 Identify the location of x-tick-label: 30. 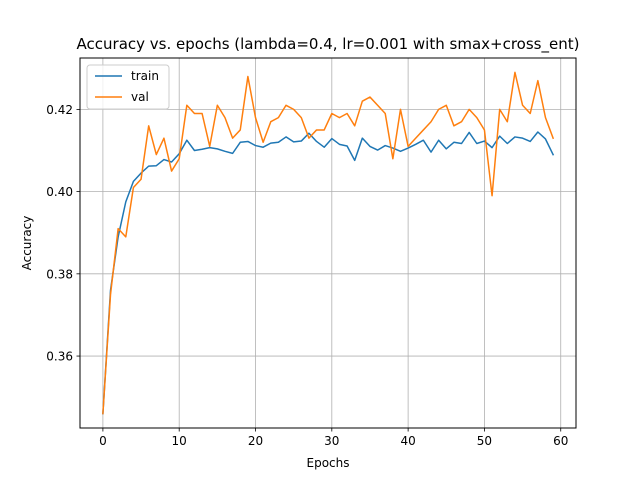
(331, 441).